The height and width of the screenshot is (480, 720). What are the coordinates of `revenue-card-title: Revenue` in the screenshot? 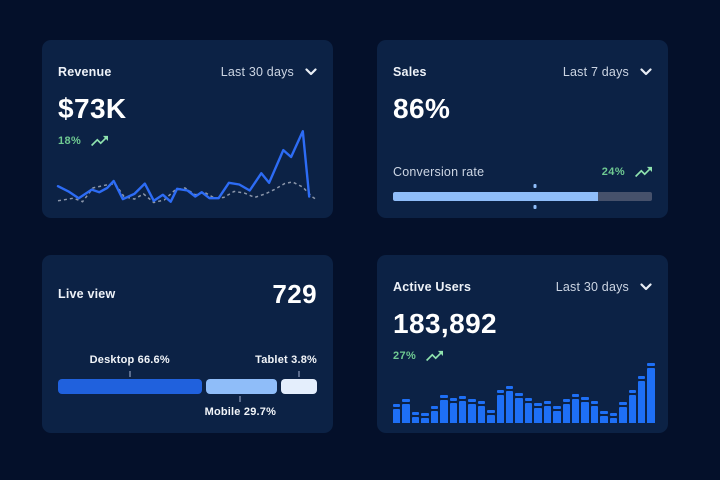 It's located at (85, 71).